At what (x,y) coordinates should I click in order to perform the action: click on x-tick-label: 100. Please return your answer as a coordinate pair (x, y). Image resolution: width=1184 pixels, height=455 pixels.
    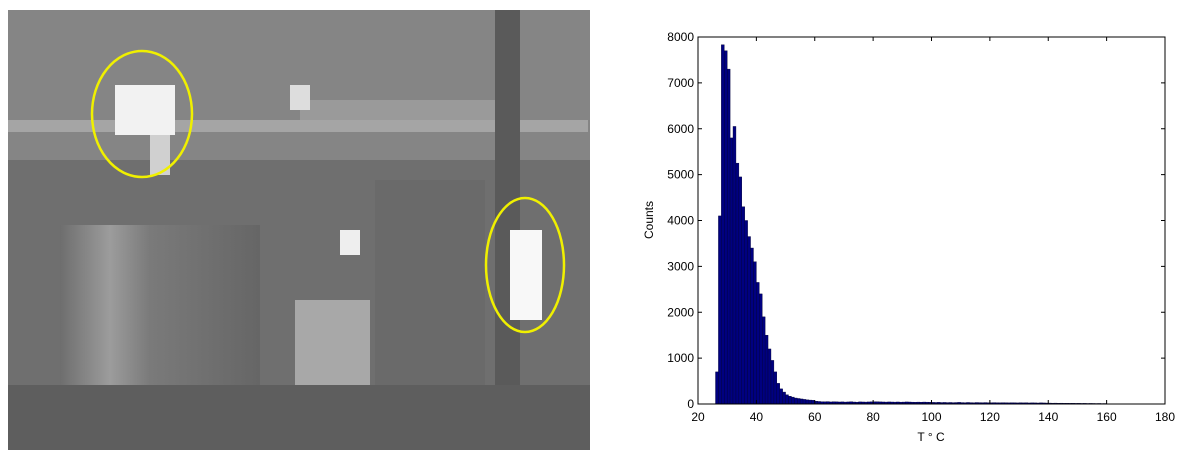
    Looking at the image, I should click on (931, 417).